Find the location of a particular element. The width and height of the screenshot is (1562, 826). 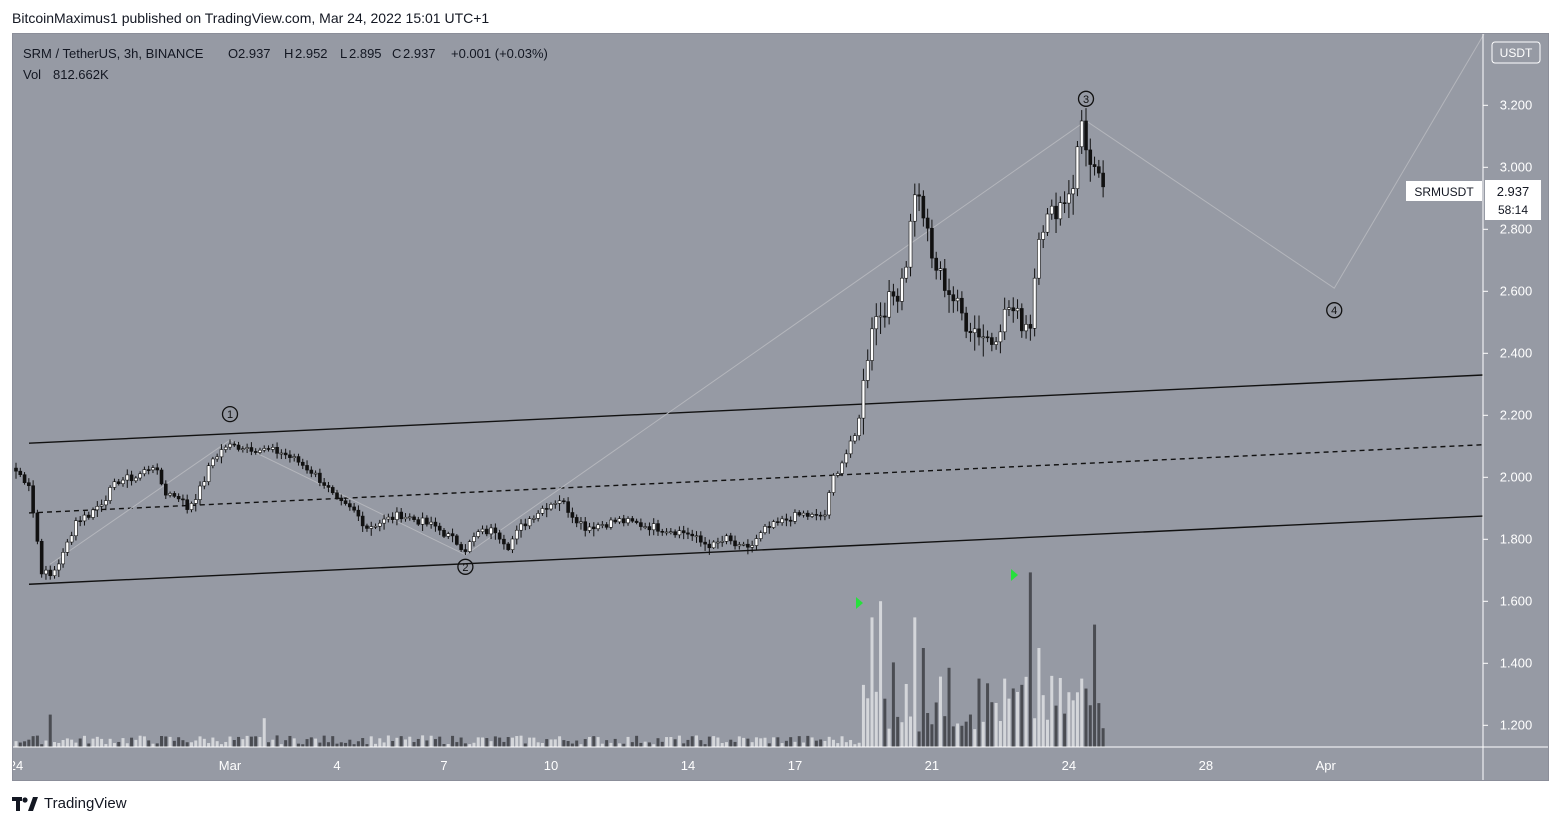

time-axis-background is located at coordinates (748, 763).